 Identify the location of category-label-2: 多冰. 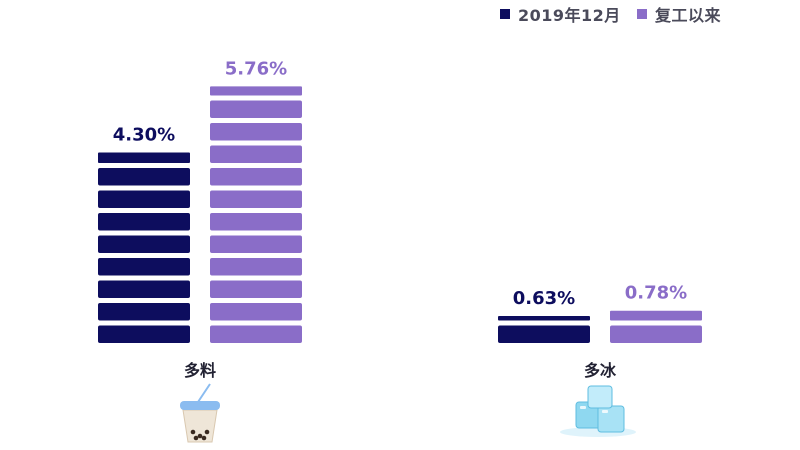
(600, 370).